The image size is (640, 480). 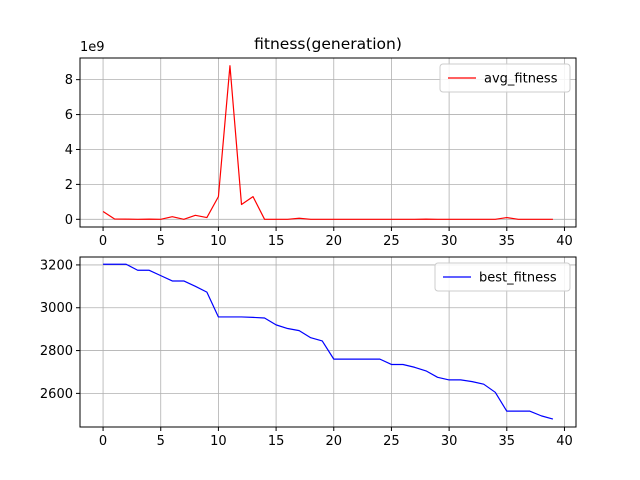 What do you see at coordinates (56, 394) in the screenshot?
I see `y-tick-label: 2600` at bounding box center [56, 394].